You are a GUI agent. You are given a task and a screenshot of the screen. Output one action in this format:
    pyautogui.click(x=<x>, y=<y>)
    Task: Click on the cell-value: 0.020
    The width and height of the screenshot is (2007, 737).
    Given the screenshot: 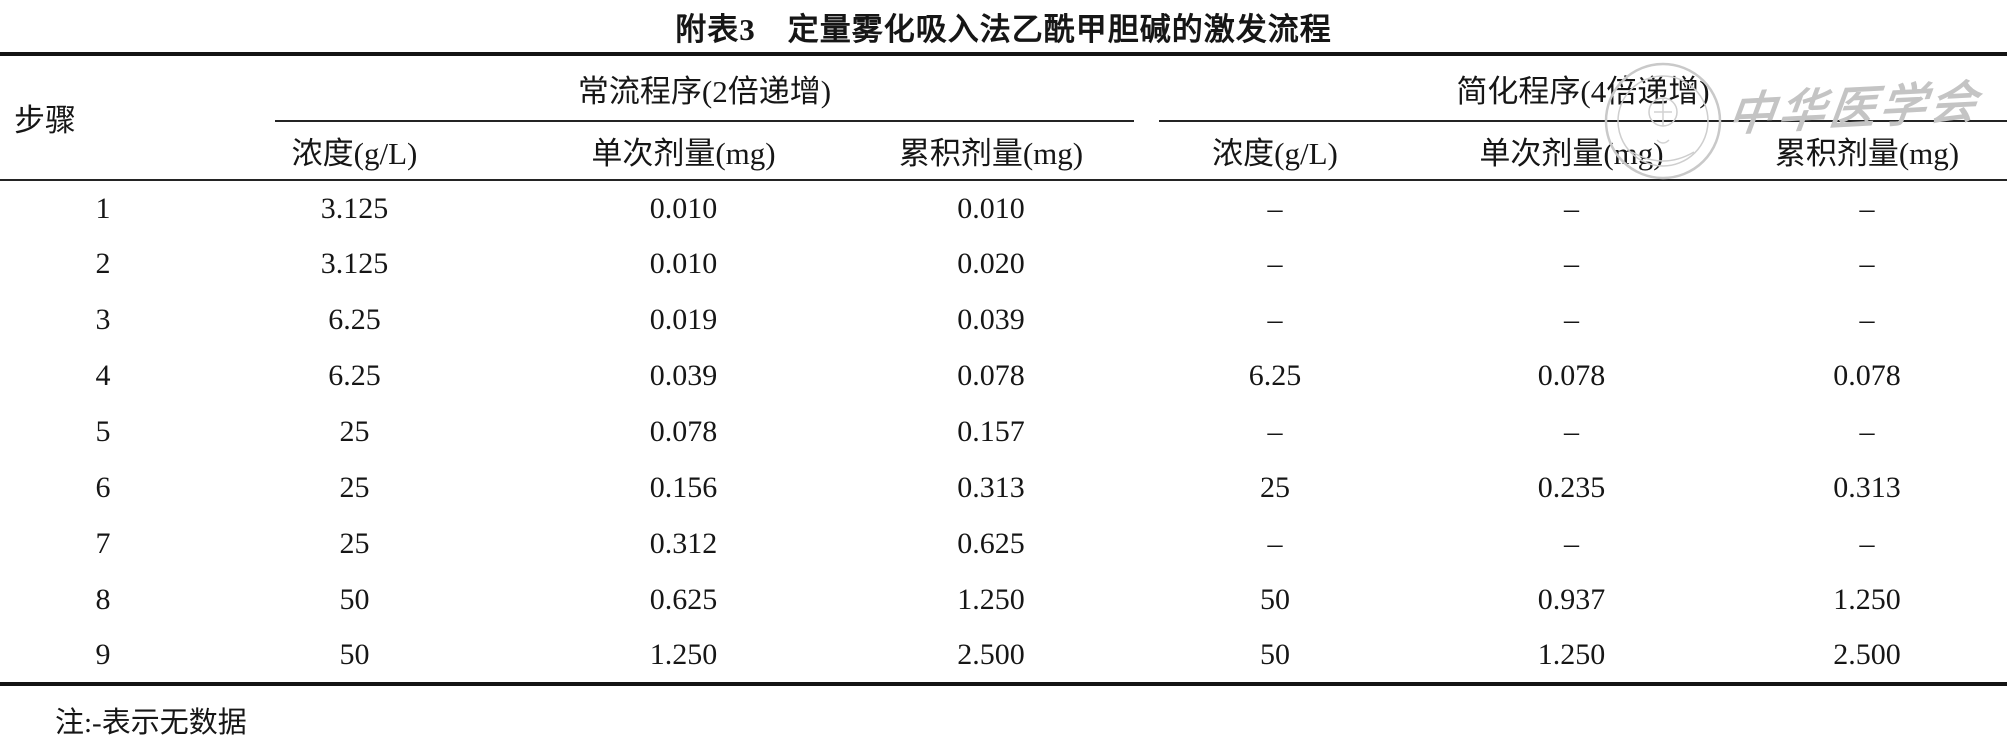 What is the action you would take?
    pyautogui.click(x=991, y=263)
    